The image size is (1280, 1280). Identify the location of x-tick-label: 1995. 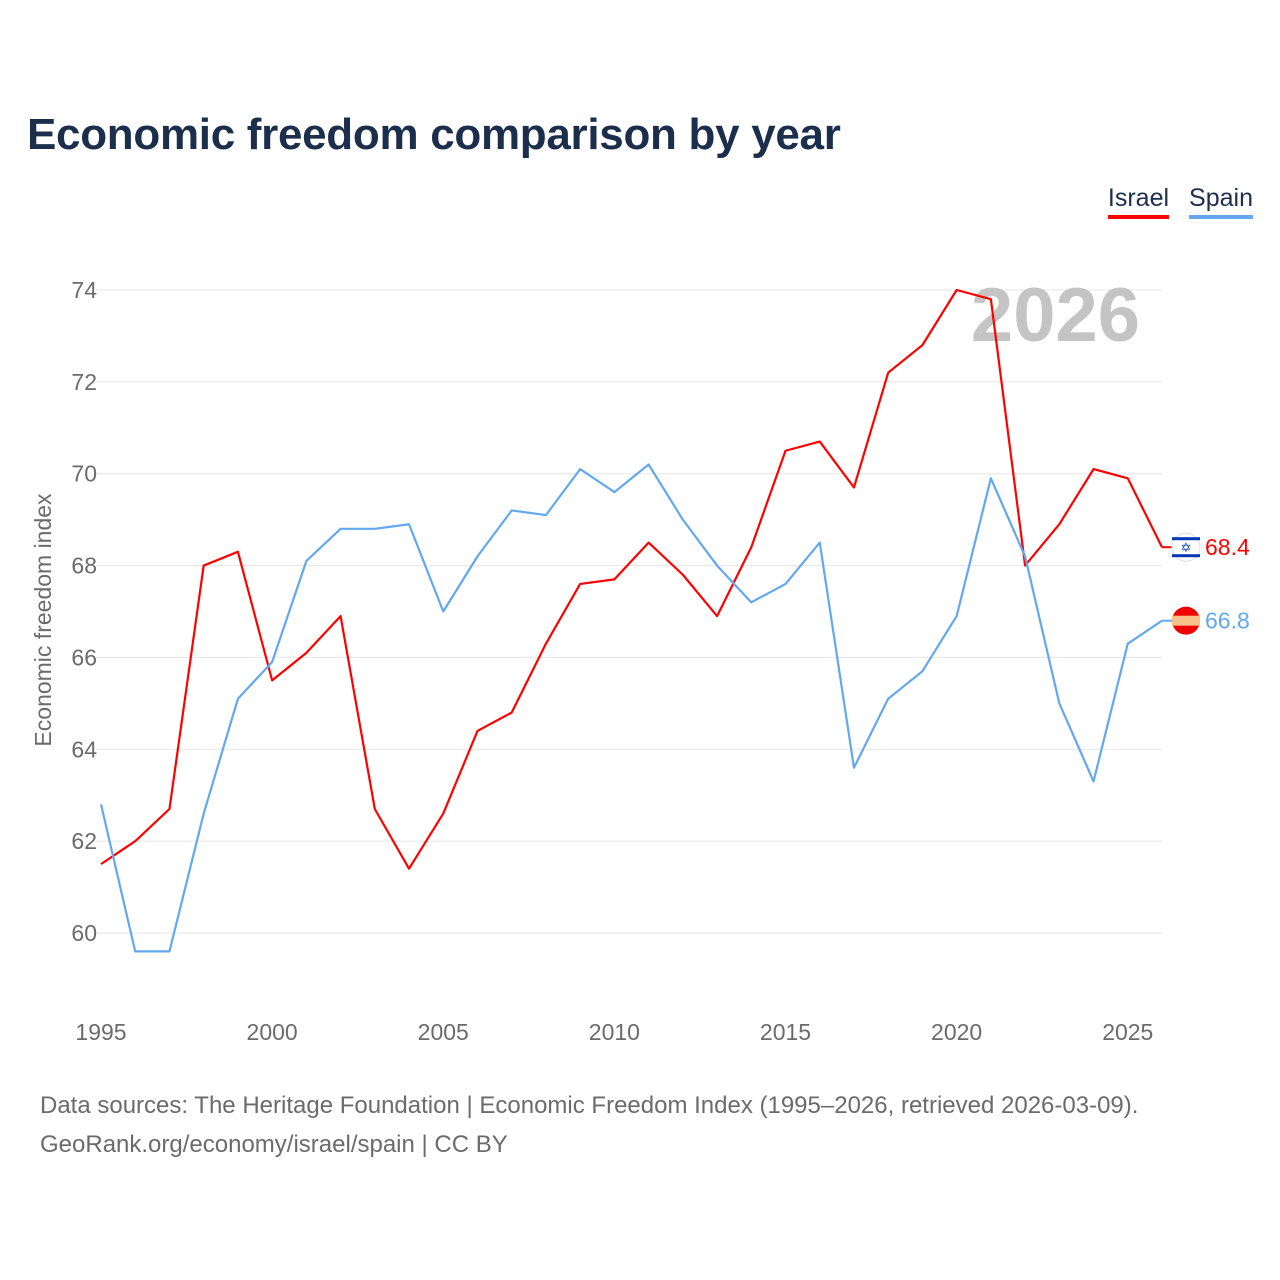
(100, 1032).